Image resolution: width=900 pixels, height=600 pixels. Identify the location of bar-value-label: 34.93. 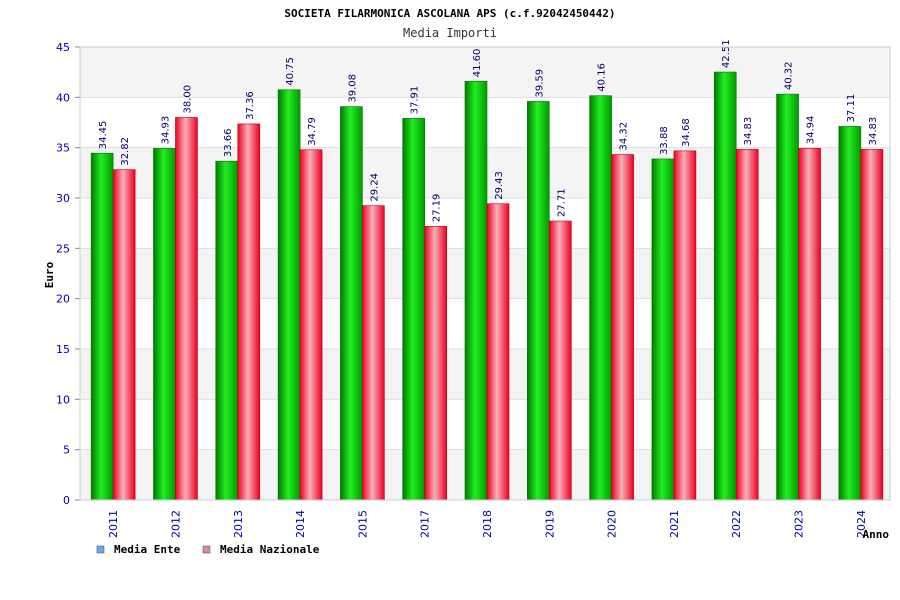
(165, 130).